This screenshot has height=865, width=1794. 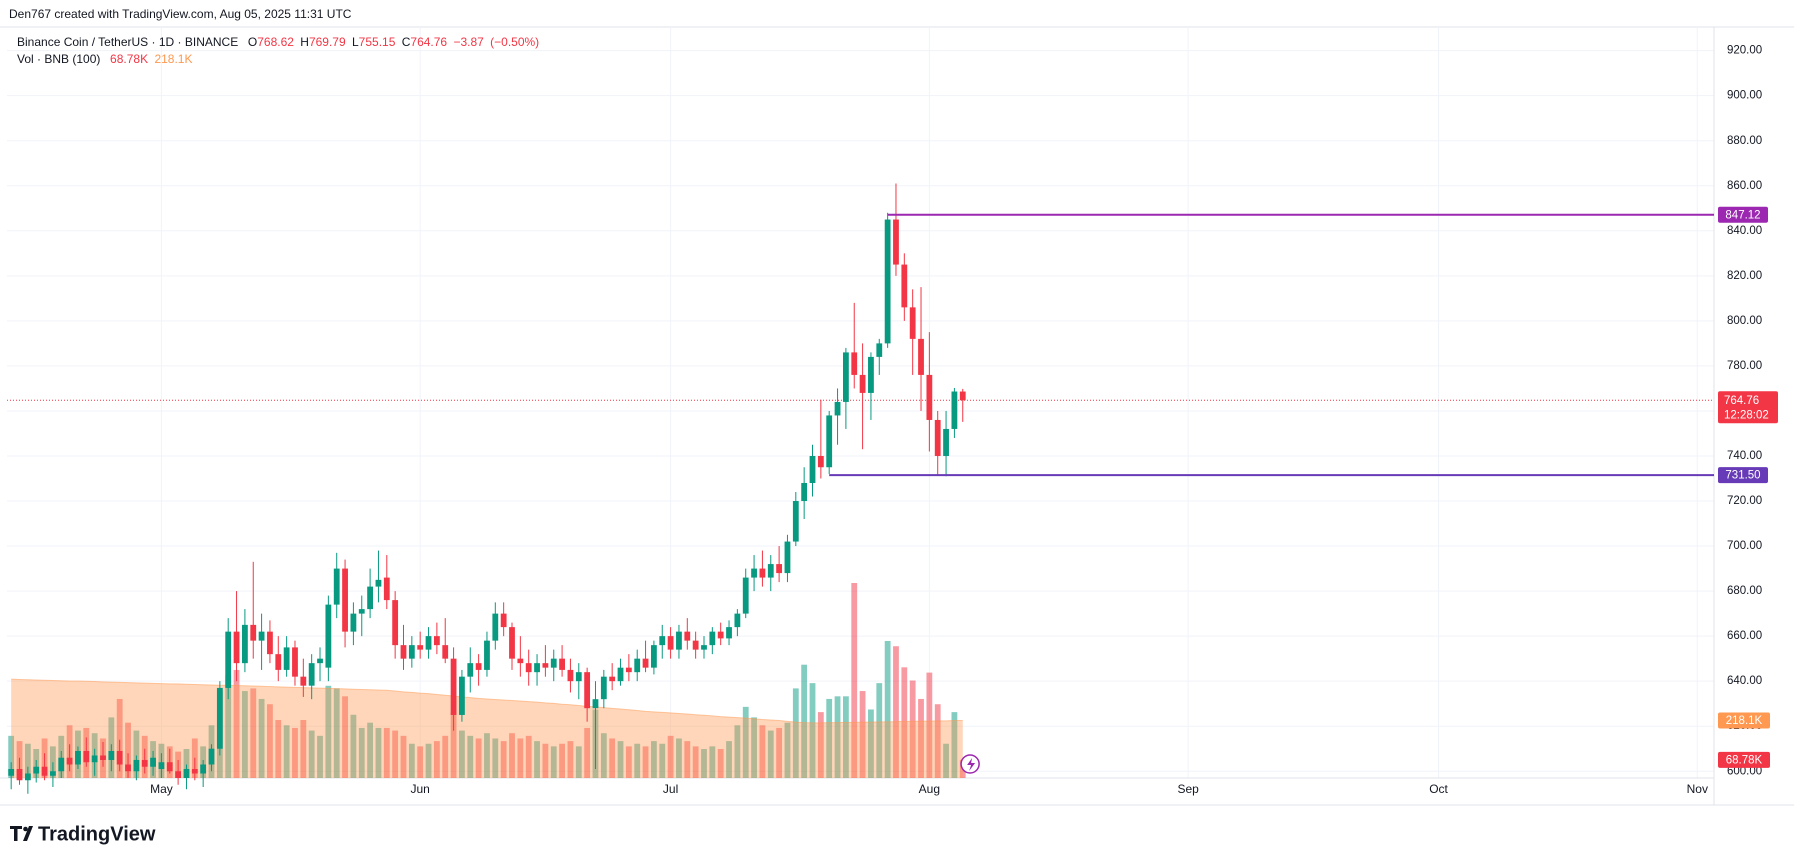 What do you see at coordinates (1188, 789) in the screenshot?
I see `x-tick-label: Sep` at bounding box center [1188, 789].